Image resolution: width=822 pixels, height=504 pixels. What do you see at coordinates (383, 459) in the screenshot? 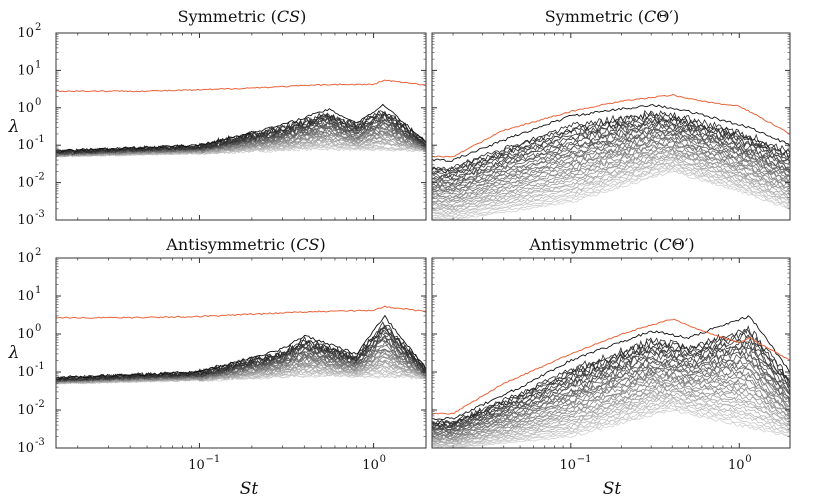
I see `x-tick-exponent: 0` at bounding box center [383, 459].